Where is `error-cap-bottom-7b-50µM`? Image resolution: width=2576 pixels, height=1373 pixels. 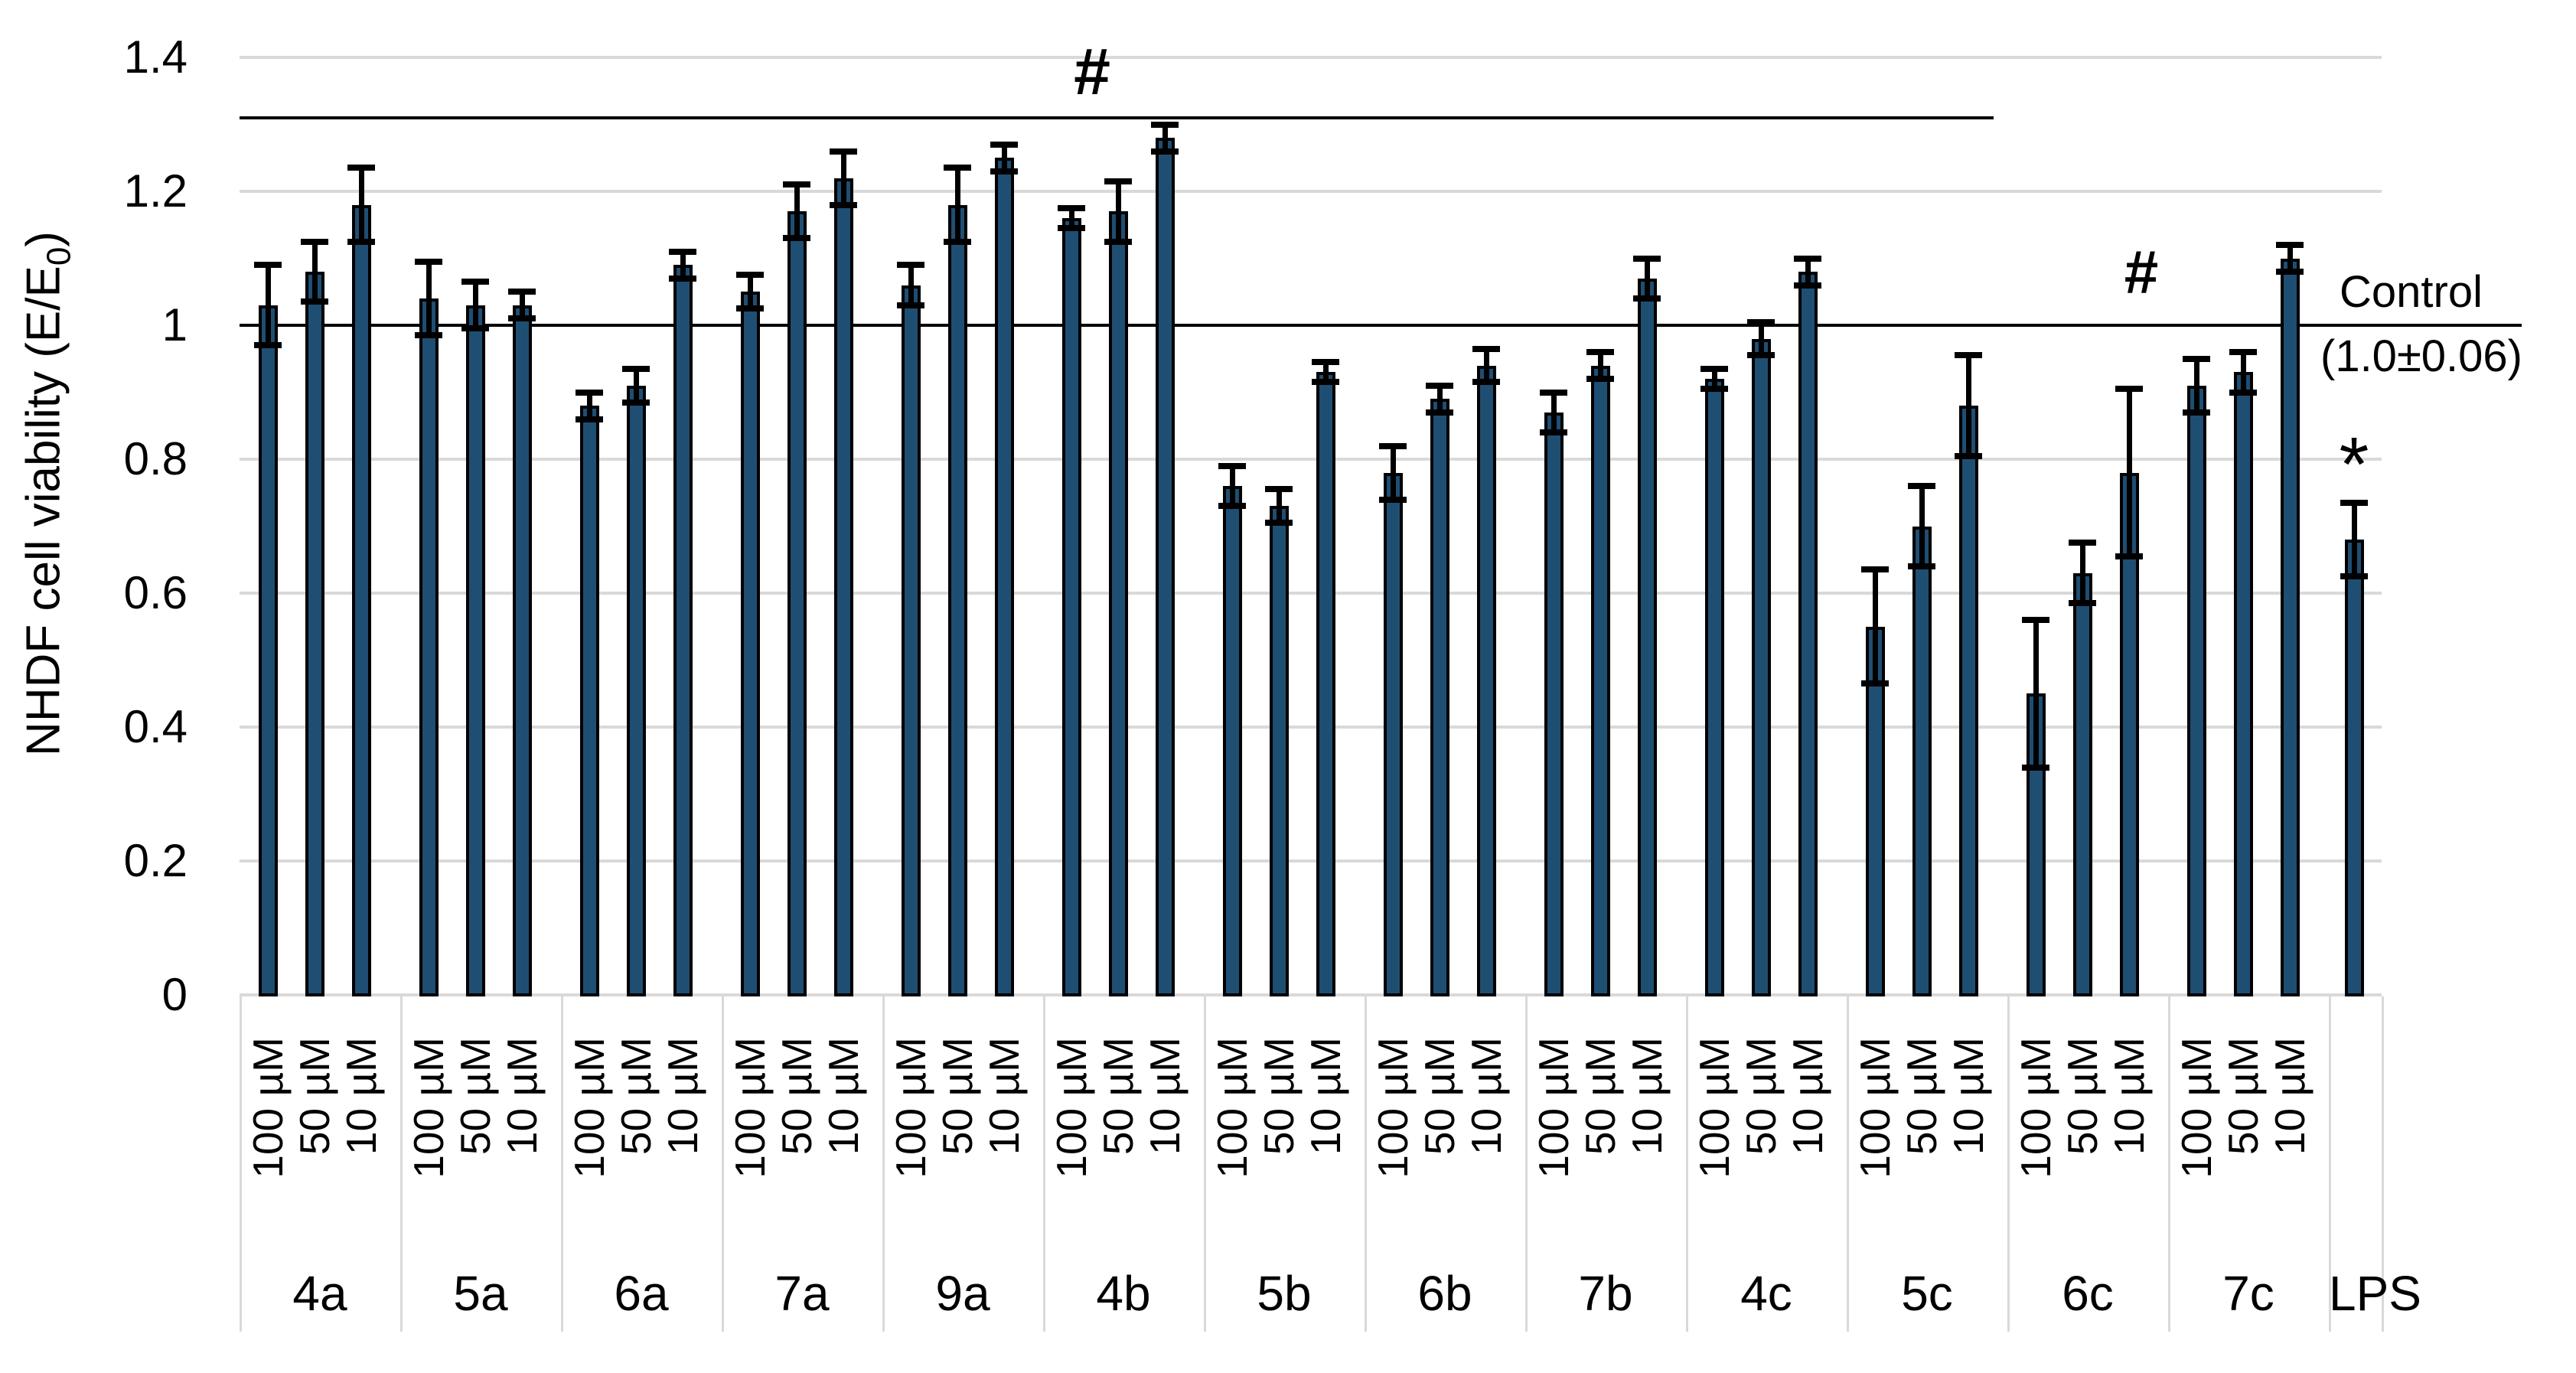
error-cap-bottom-7b-50µM is located at coordinates (1600, 379).